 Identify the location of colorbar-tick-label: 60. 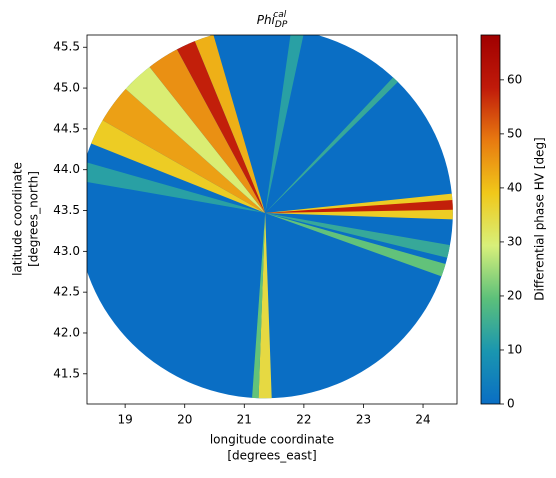
(514, 79).